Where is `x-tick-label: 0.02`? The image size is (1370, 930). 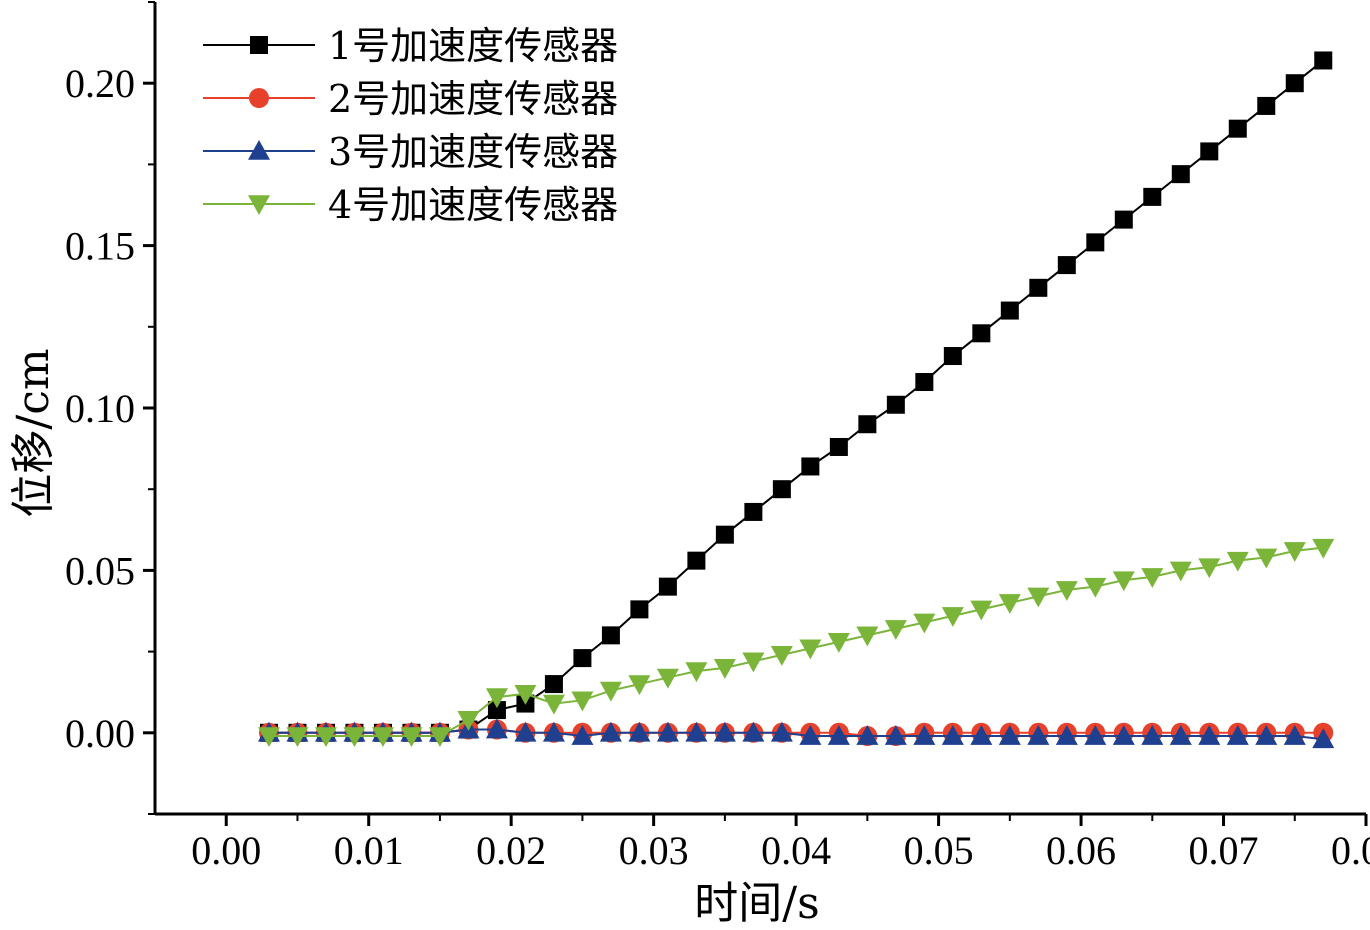
x-tick-label: 0.02 is located at coordinates (511, 850).